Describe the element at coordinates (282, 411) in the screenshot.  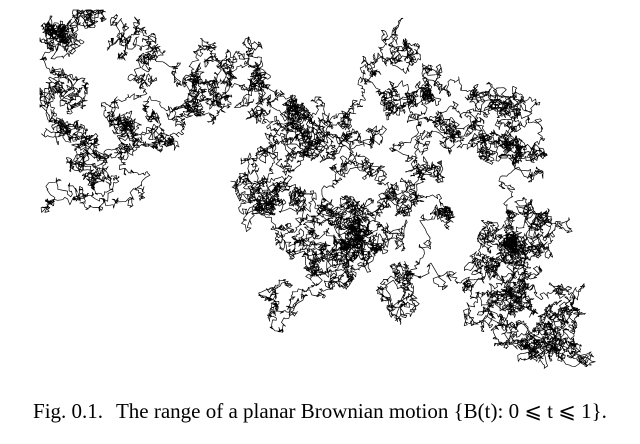
I see `caption-text: The range of a planar Brownian motion` at that location.